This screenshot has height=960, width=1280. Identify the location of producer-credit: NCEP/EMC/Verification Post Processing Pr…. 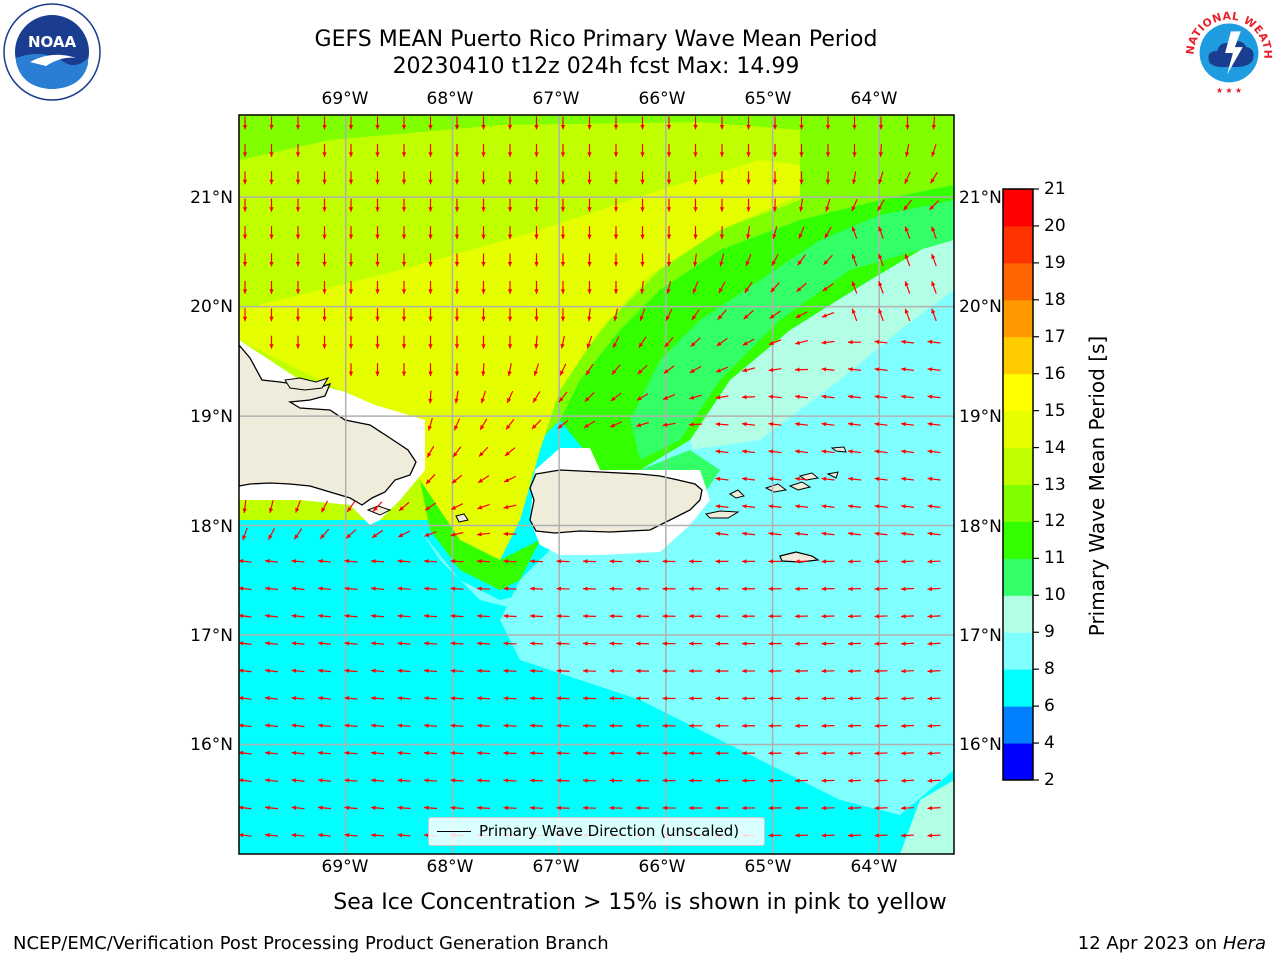
(311, 943).